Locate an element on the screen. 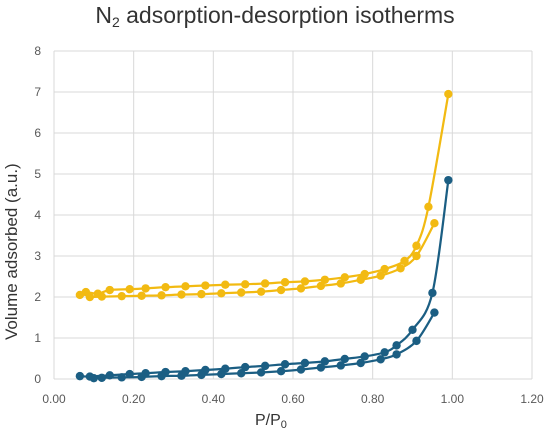 This screenshot has width=550, height=442. y-tick-label: 6 is located at coordinates (37, 133).